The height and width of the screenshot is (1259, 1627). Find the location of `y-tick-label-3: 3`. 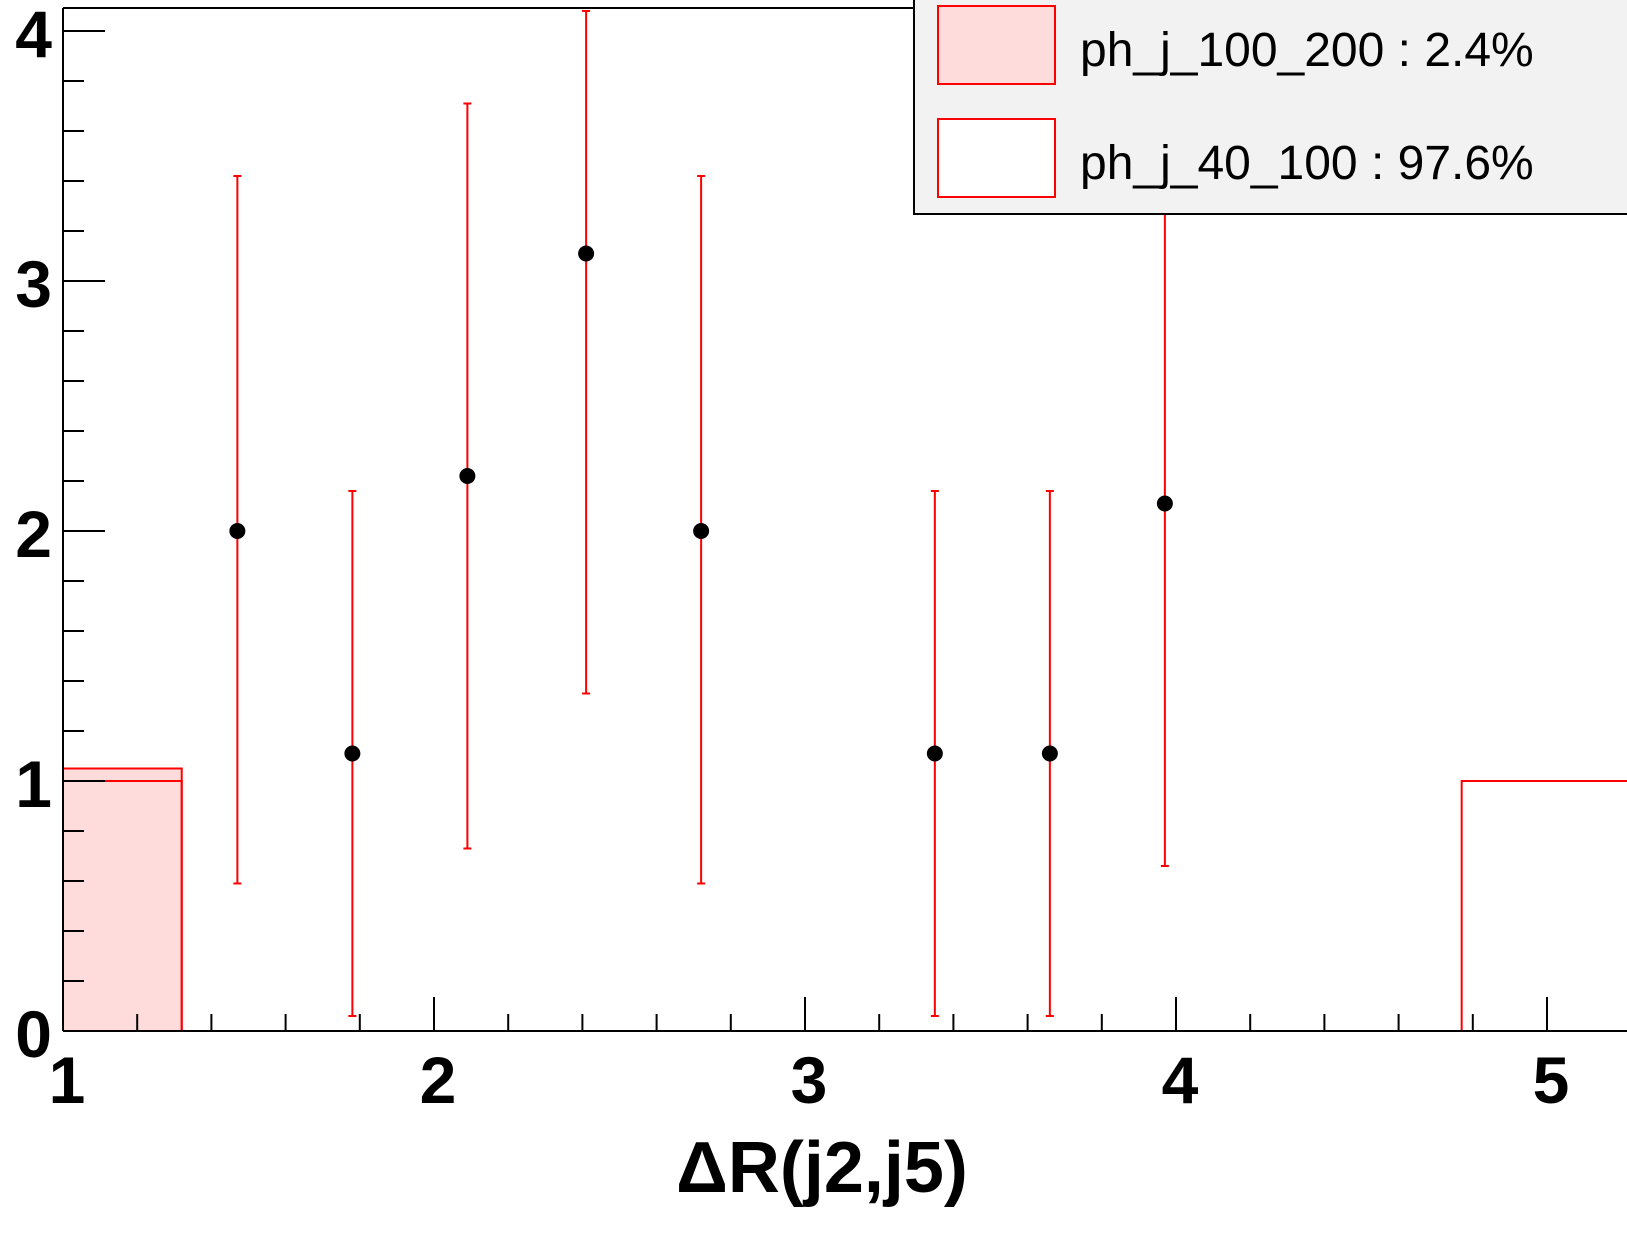

y-tick-label-3: 3 is located at coordinates (33, 284).